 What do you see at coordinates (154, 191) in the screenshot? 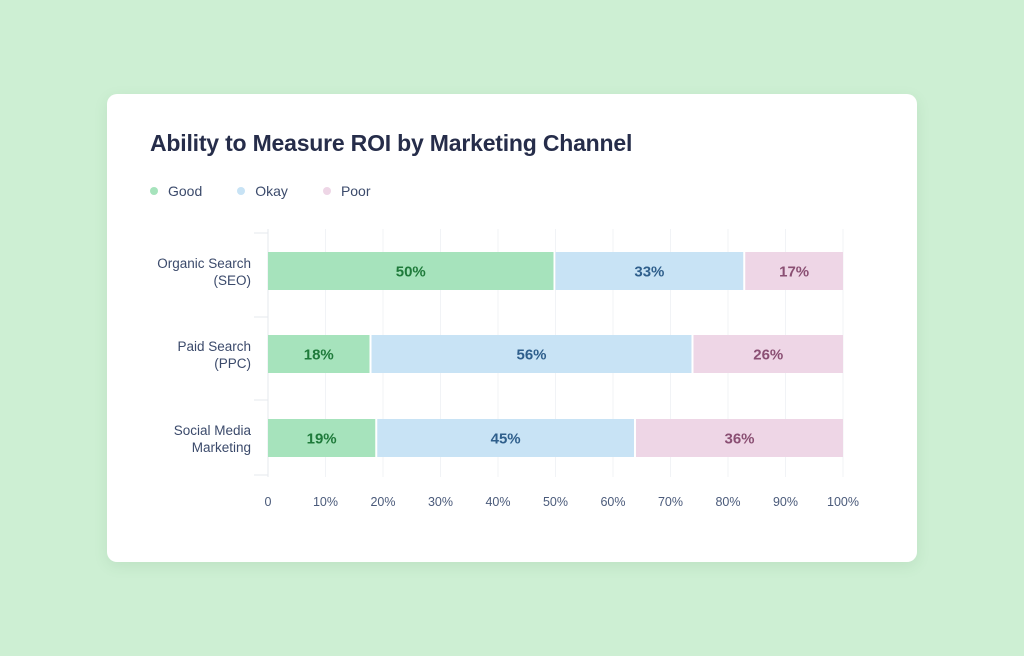
I see `legend-swatch-good` at bounding box center [154, 191].